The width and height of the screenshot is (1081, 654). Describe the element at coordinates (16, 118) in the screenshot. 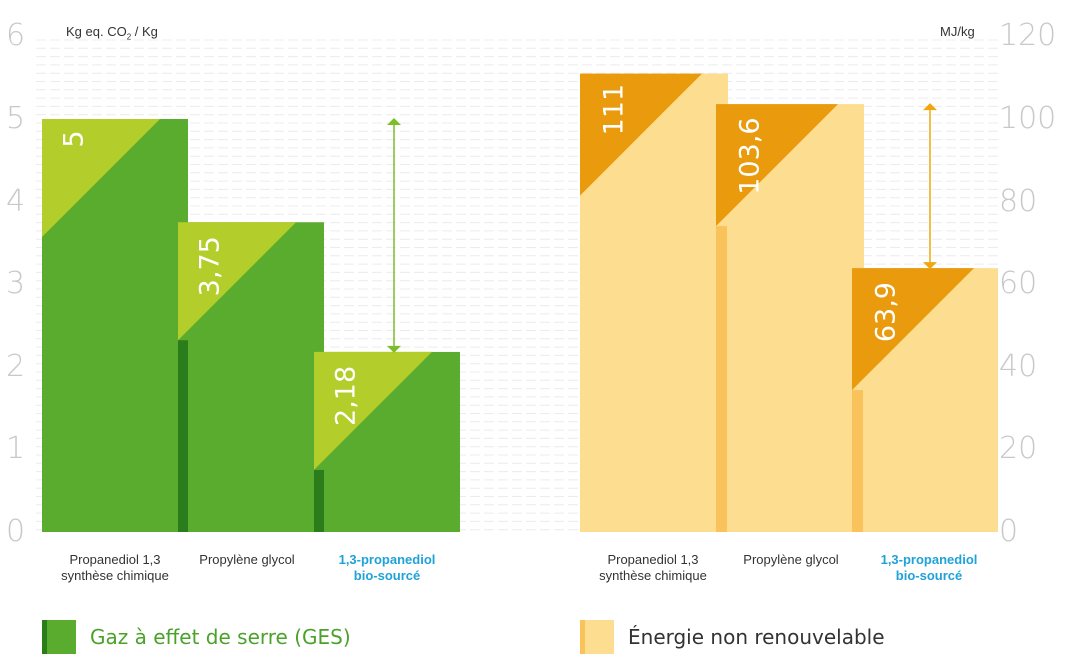

I see `ges-y-tick: 5` at that location.